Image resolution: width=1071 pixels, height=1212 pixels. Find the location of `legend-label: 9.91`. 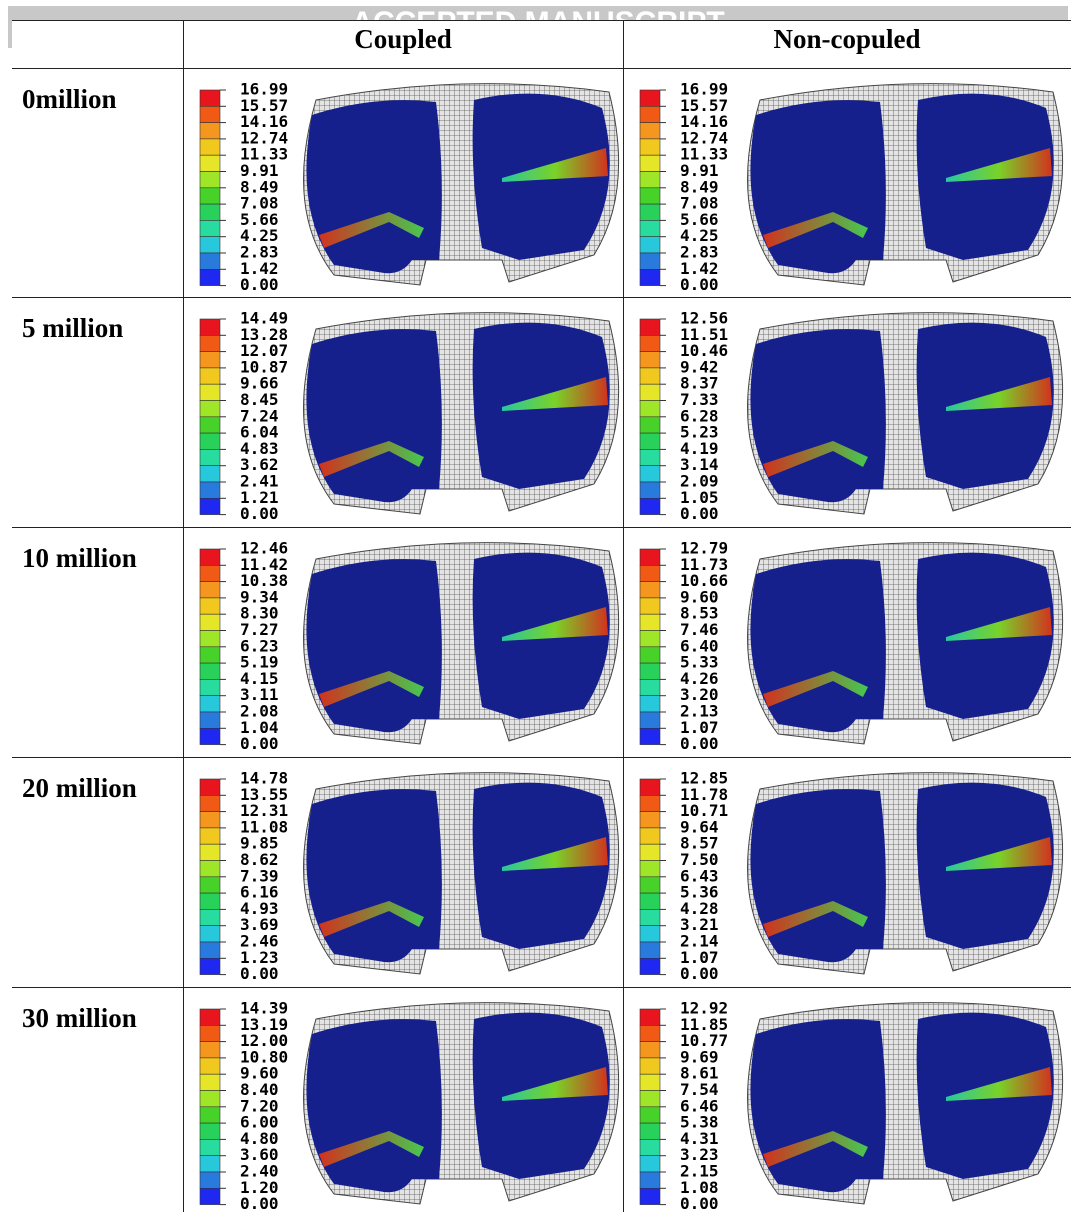

legend-label: 9.91 is located at coordinates (259, 170).